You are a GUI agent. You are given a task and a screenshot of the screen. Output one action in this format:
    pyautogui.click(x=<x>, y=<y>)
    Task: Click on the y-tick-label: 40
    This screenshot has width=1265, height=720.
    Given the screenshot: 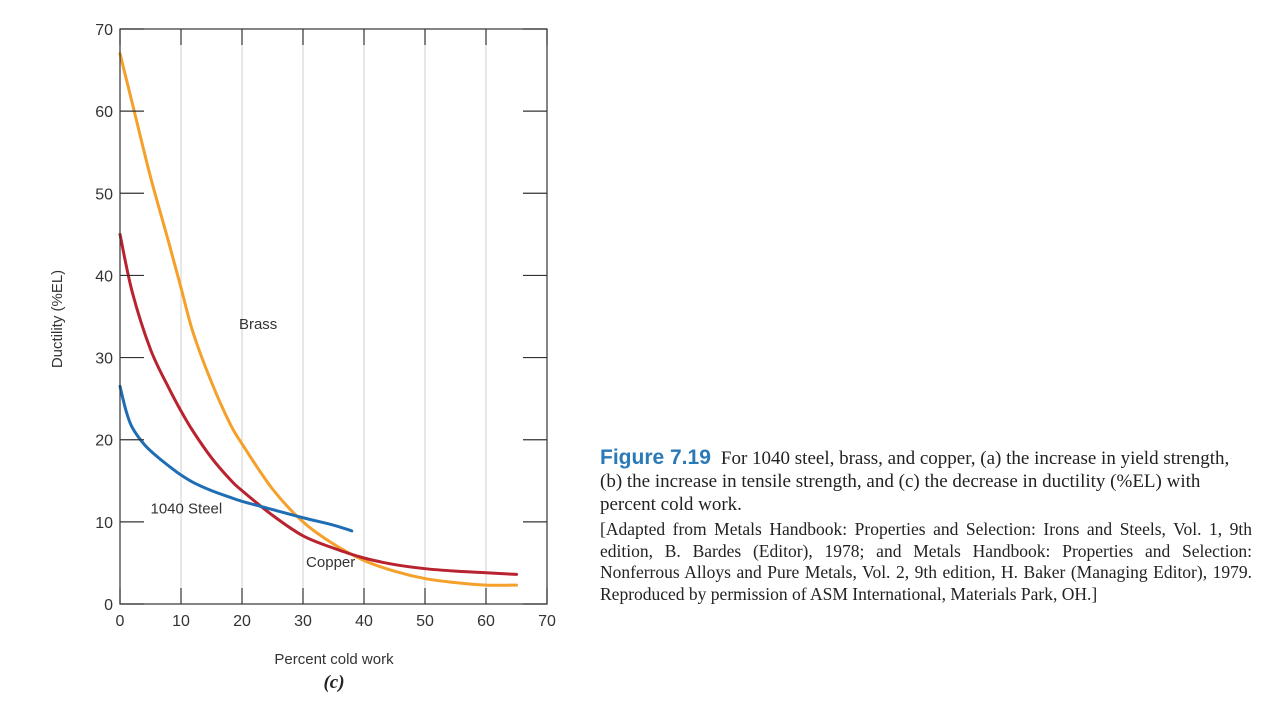 What is the action you would take?
    pyautogui.click(x=104, y=276)
    